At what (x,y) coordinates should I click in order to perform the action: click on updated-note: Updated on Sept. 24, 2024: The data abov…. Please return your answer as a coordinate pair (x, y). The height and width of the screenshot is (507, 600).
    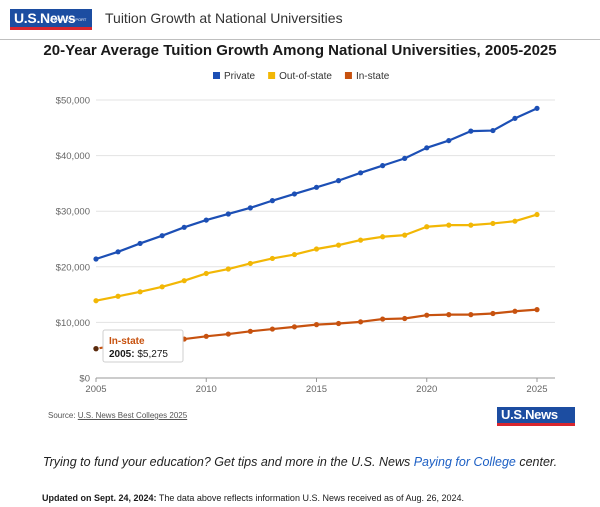
    Looking at the image, I should click on (253, 498).